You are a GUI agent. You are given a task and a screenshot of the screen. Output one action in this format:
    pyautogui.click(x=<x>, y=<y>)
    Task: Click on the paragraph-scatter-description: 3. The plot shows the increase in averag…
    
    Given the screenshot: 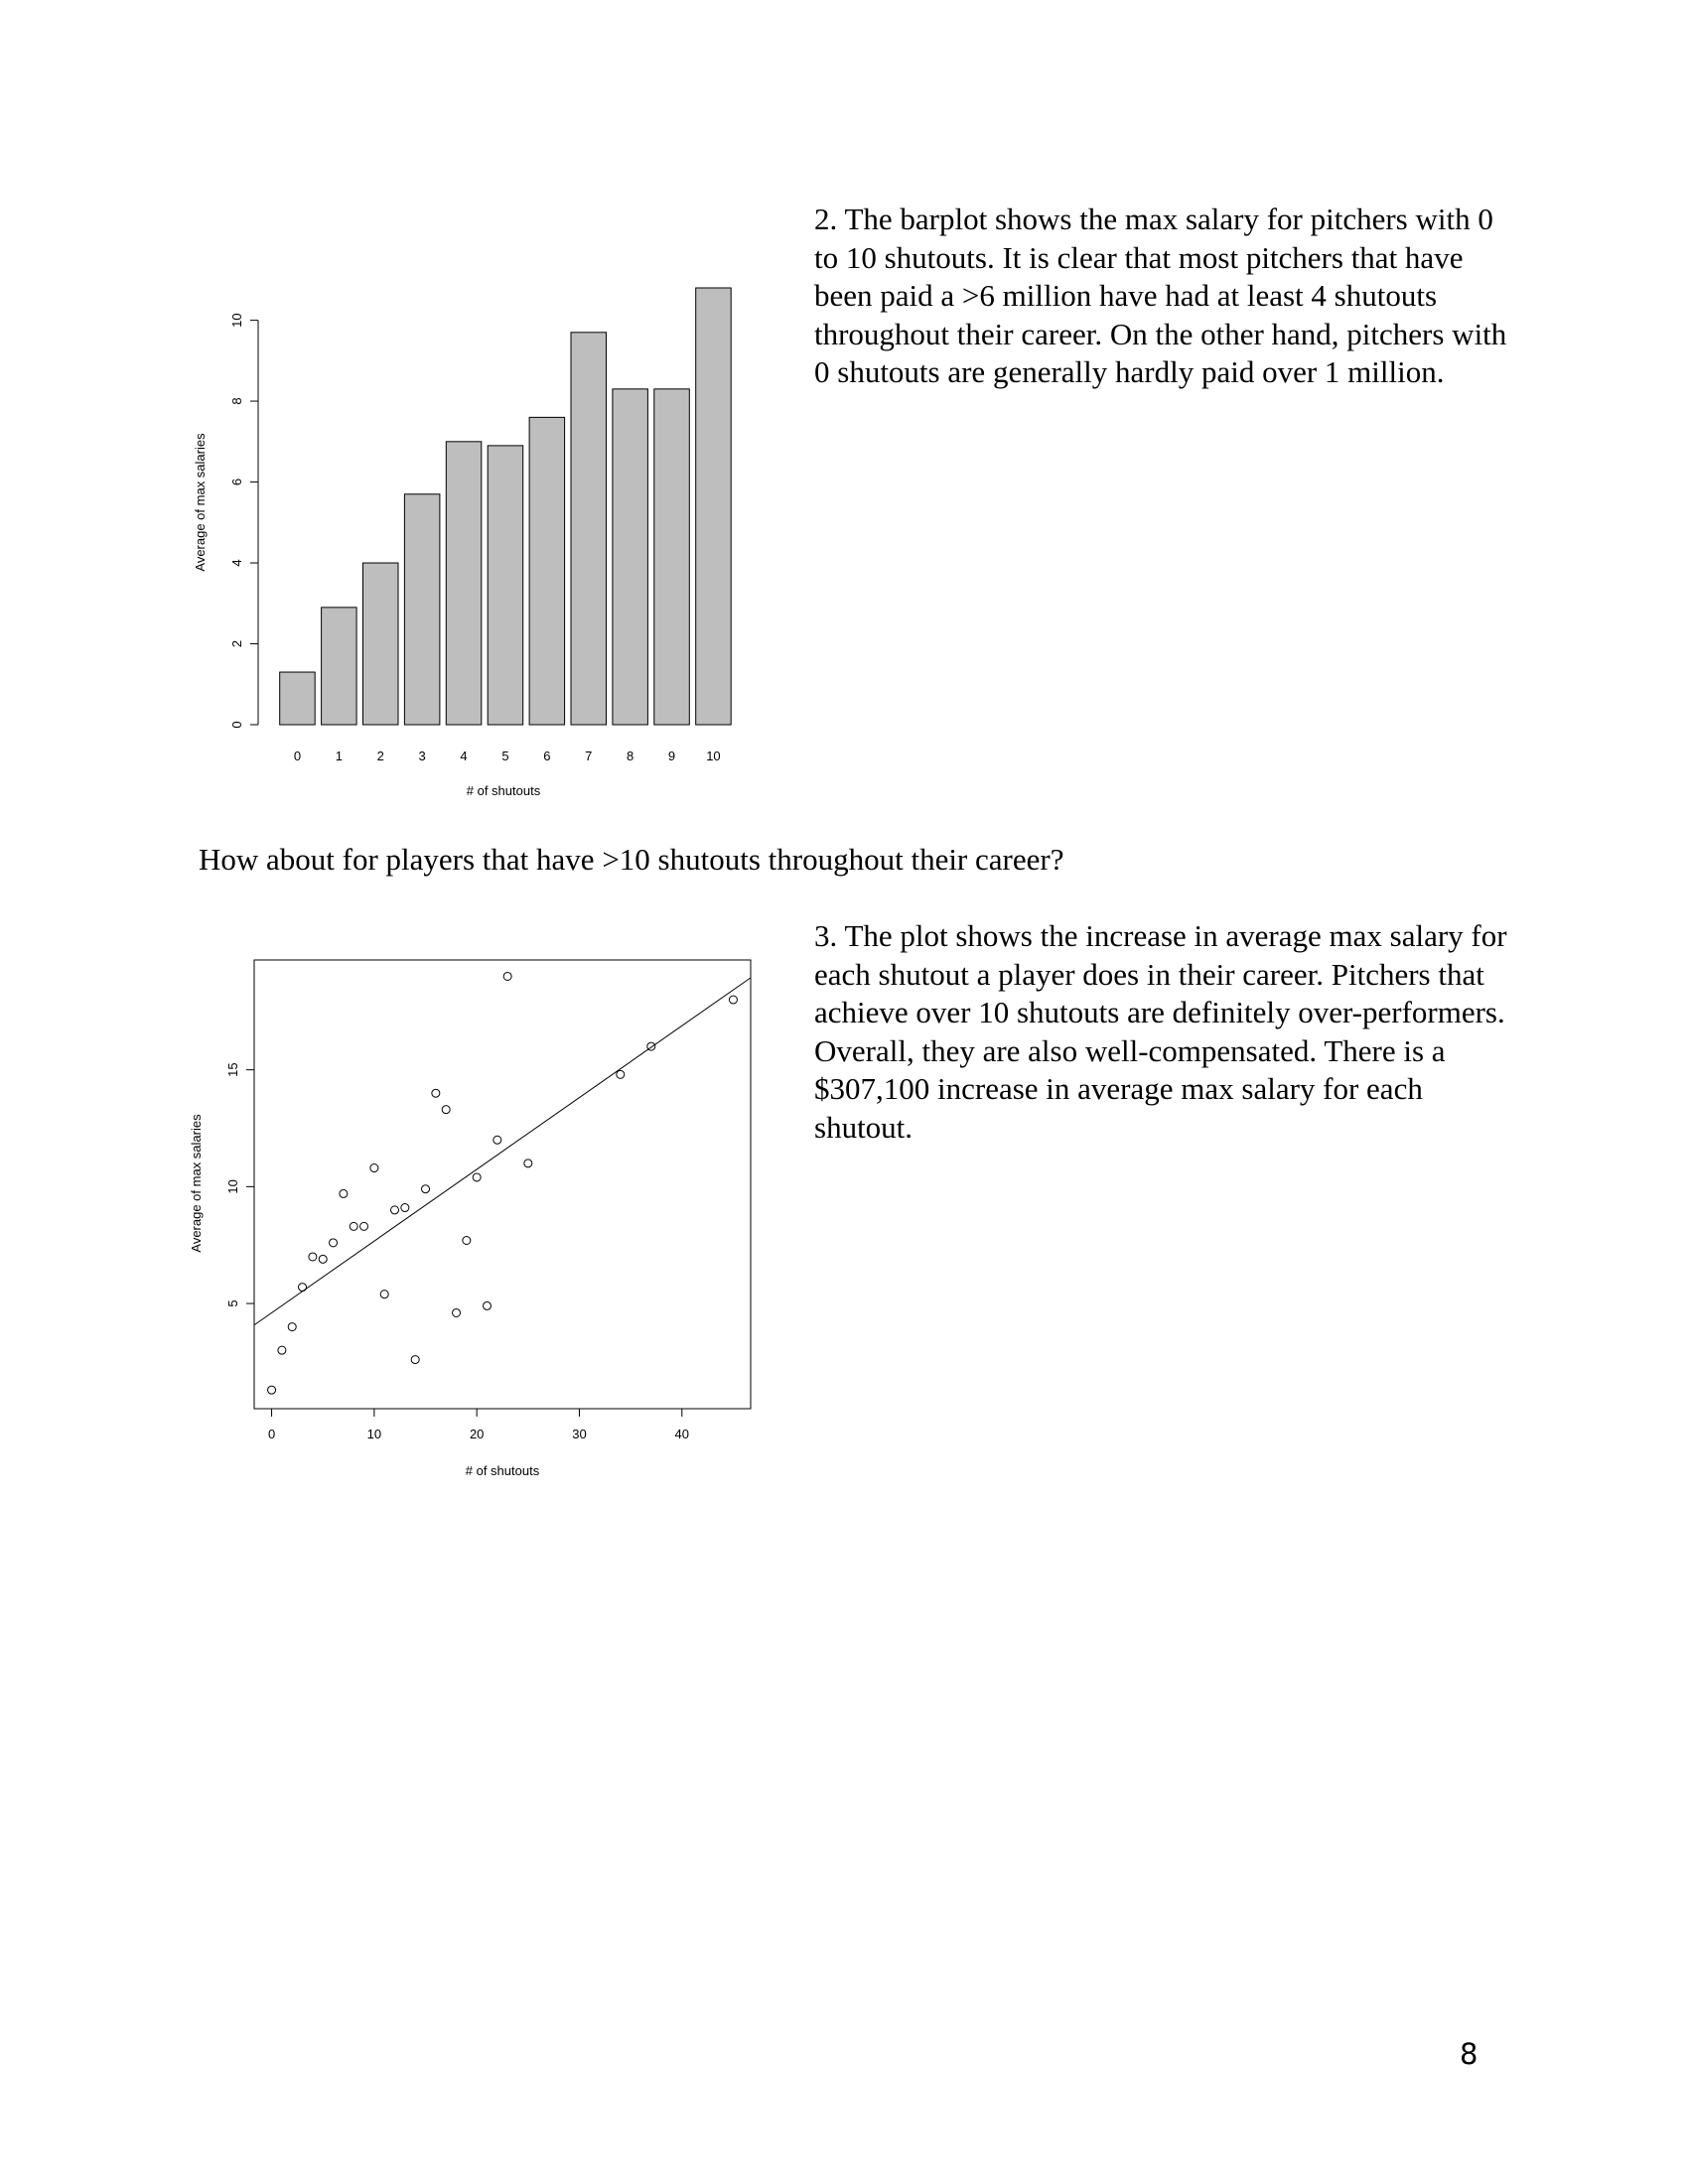 What is the action you would take?
    pyautogui.click(x=1160, y=1031)
    